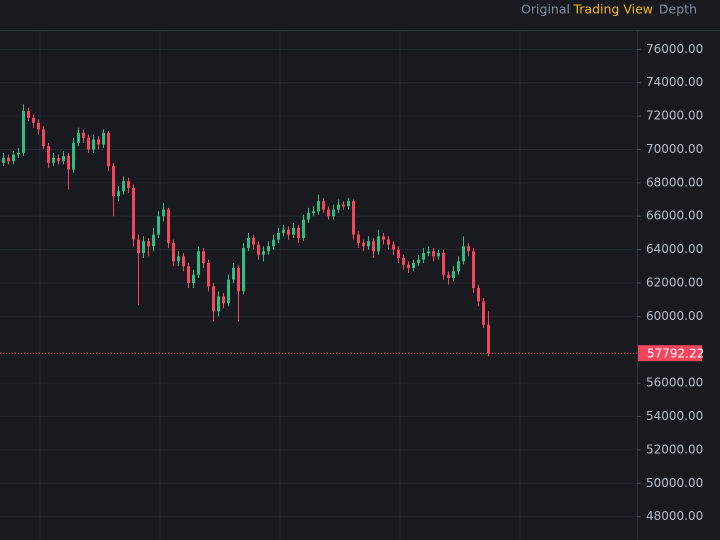 The height and width of the screenshot is (540, 720). What do you see at coordinates (674, 416) in the screenshot?
I see `y-tick-label: 54000.00` at bounding box center [674, 416].